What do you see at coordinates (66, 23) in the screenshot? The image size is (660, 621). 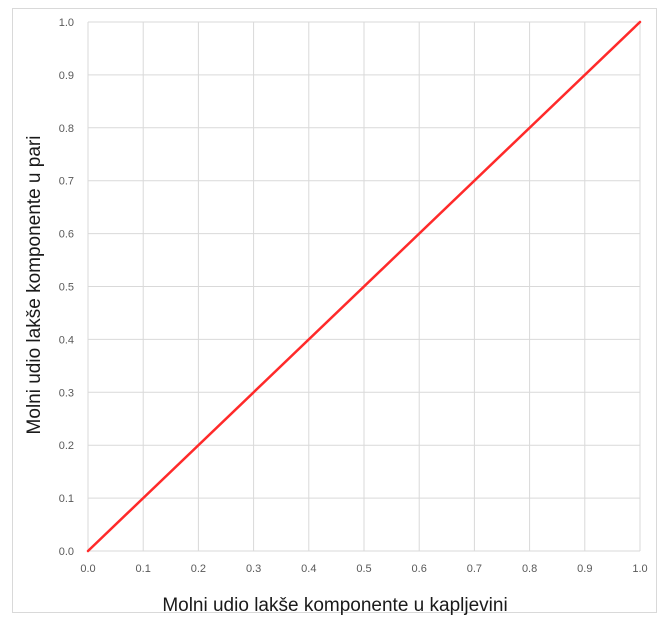 I see `y-tick-label: 1.0` at bounding box center [66, 23].